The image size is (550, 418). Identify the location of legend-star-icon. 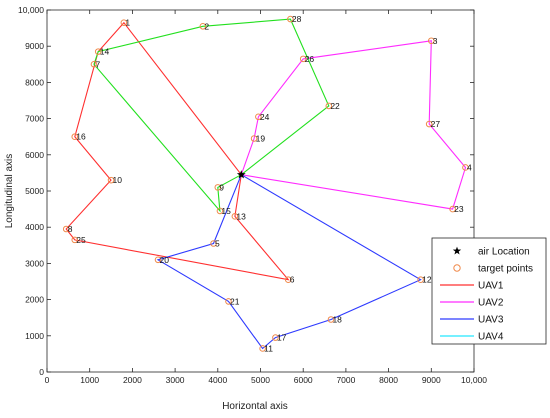
(457, 250).